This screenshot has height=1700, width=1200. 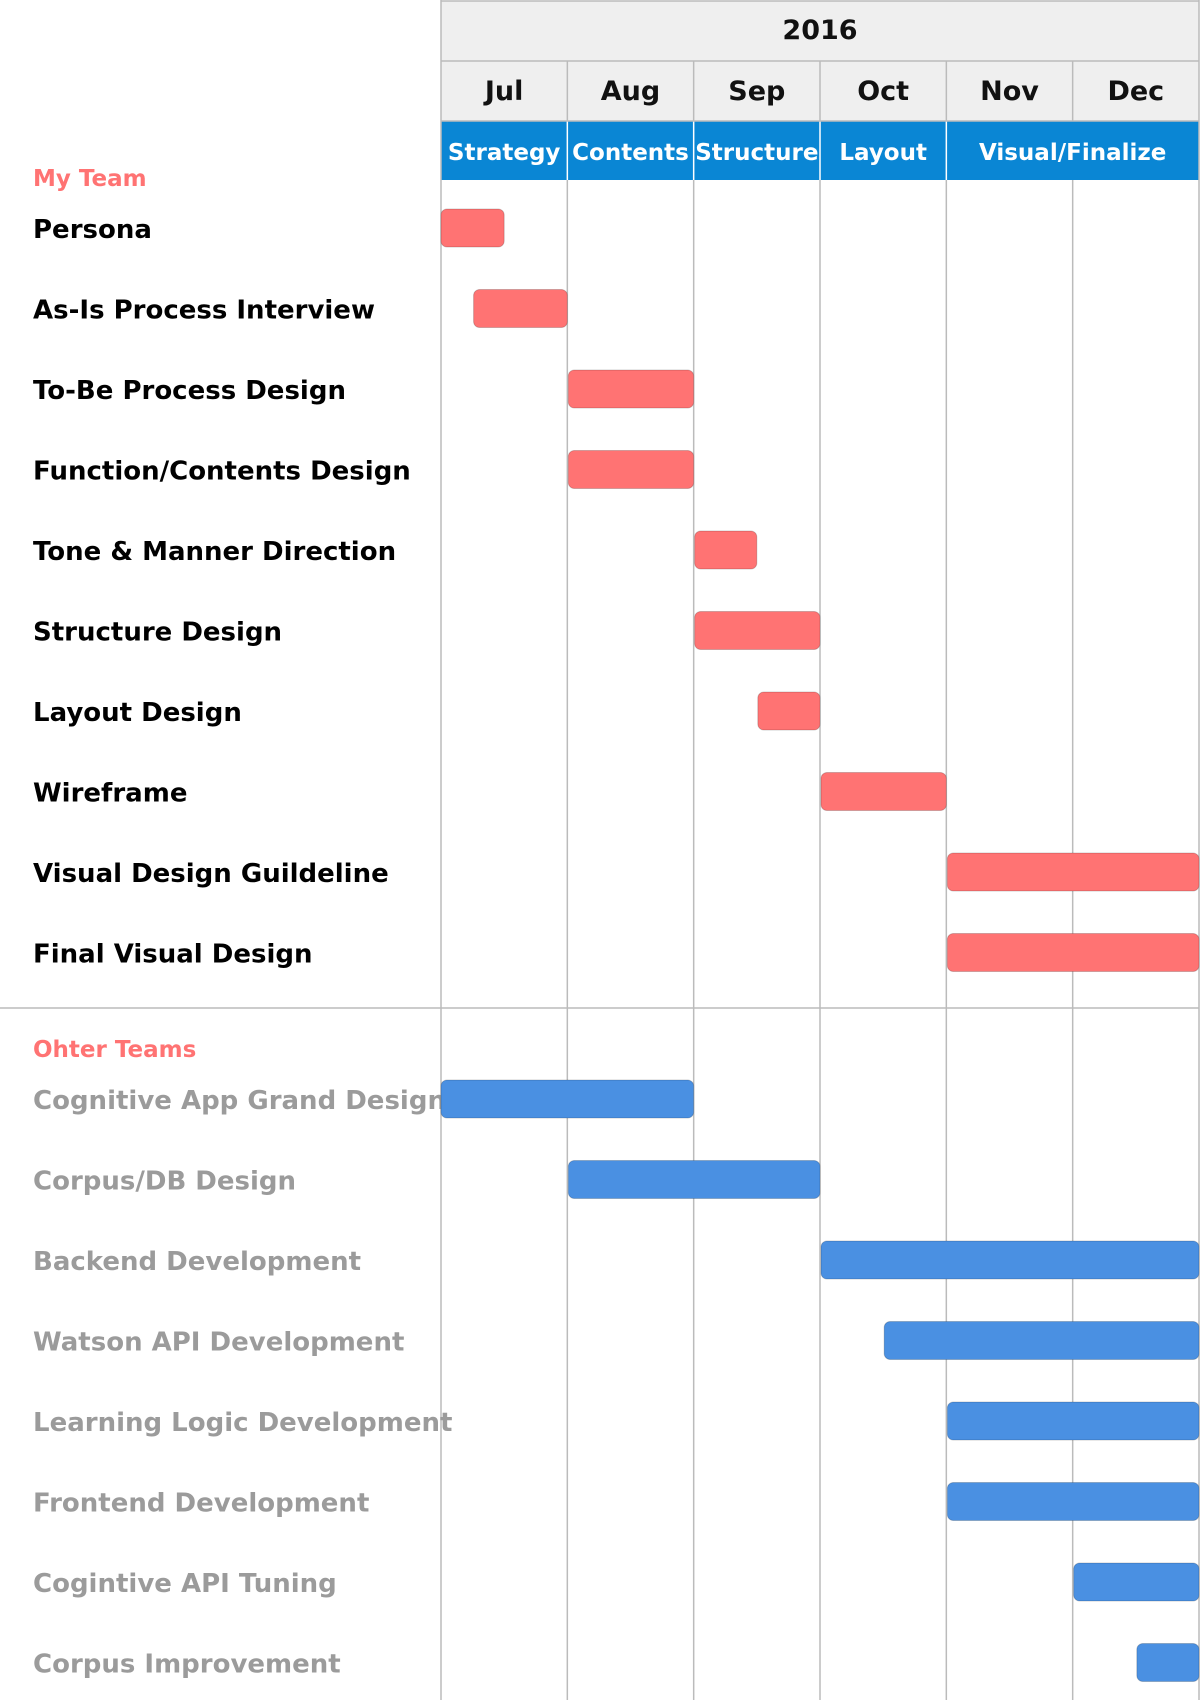 What do you see at coordinates (1072, 153) in the screenshot?
I see `phase-label: Visual/Finalize` at bounding box center [1072, 153].